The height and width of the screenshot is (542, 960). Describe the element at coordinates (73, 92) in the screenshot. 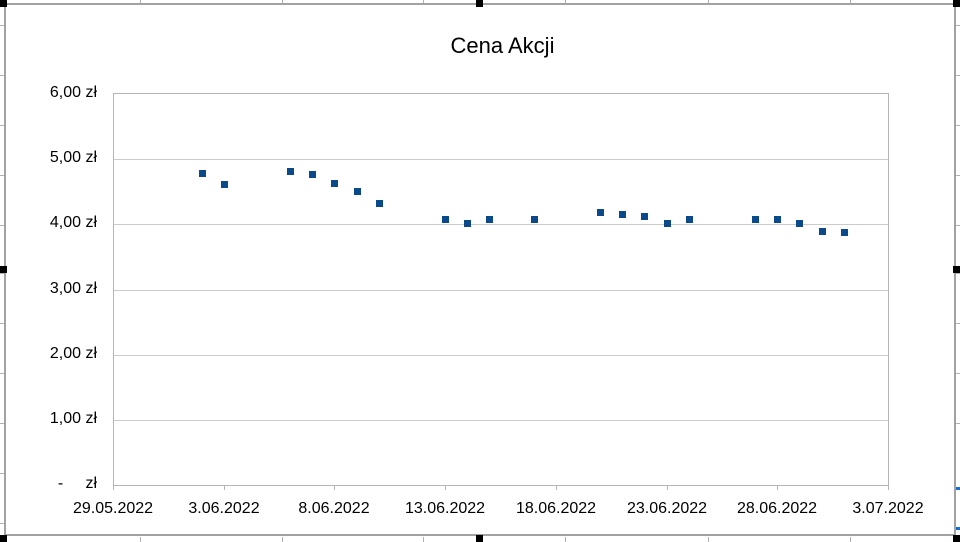

I see `y-axis-label: 6,00 zł` at that location.